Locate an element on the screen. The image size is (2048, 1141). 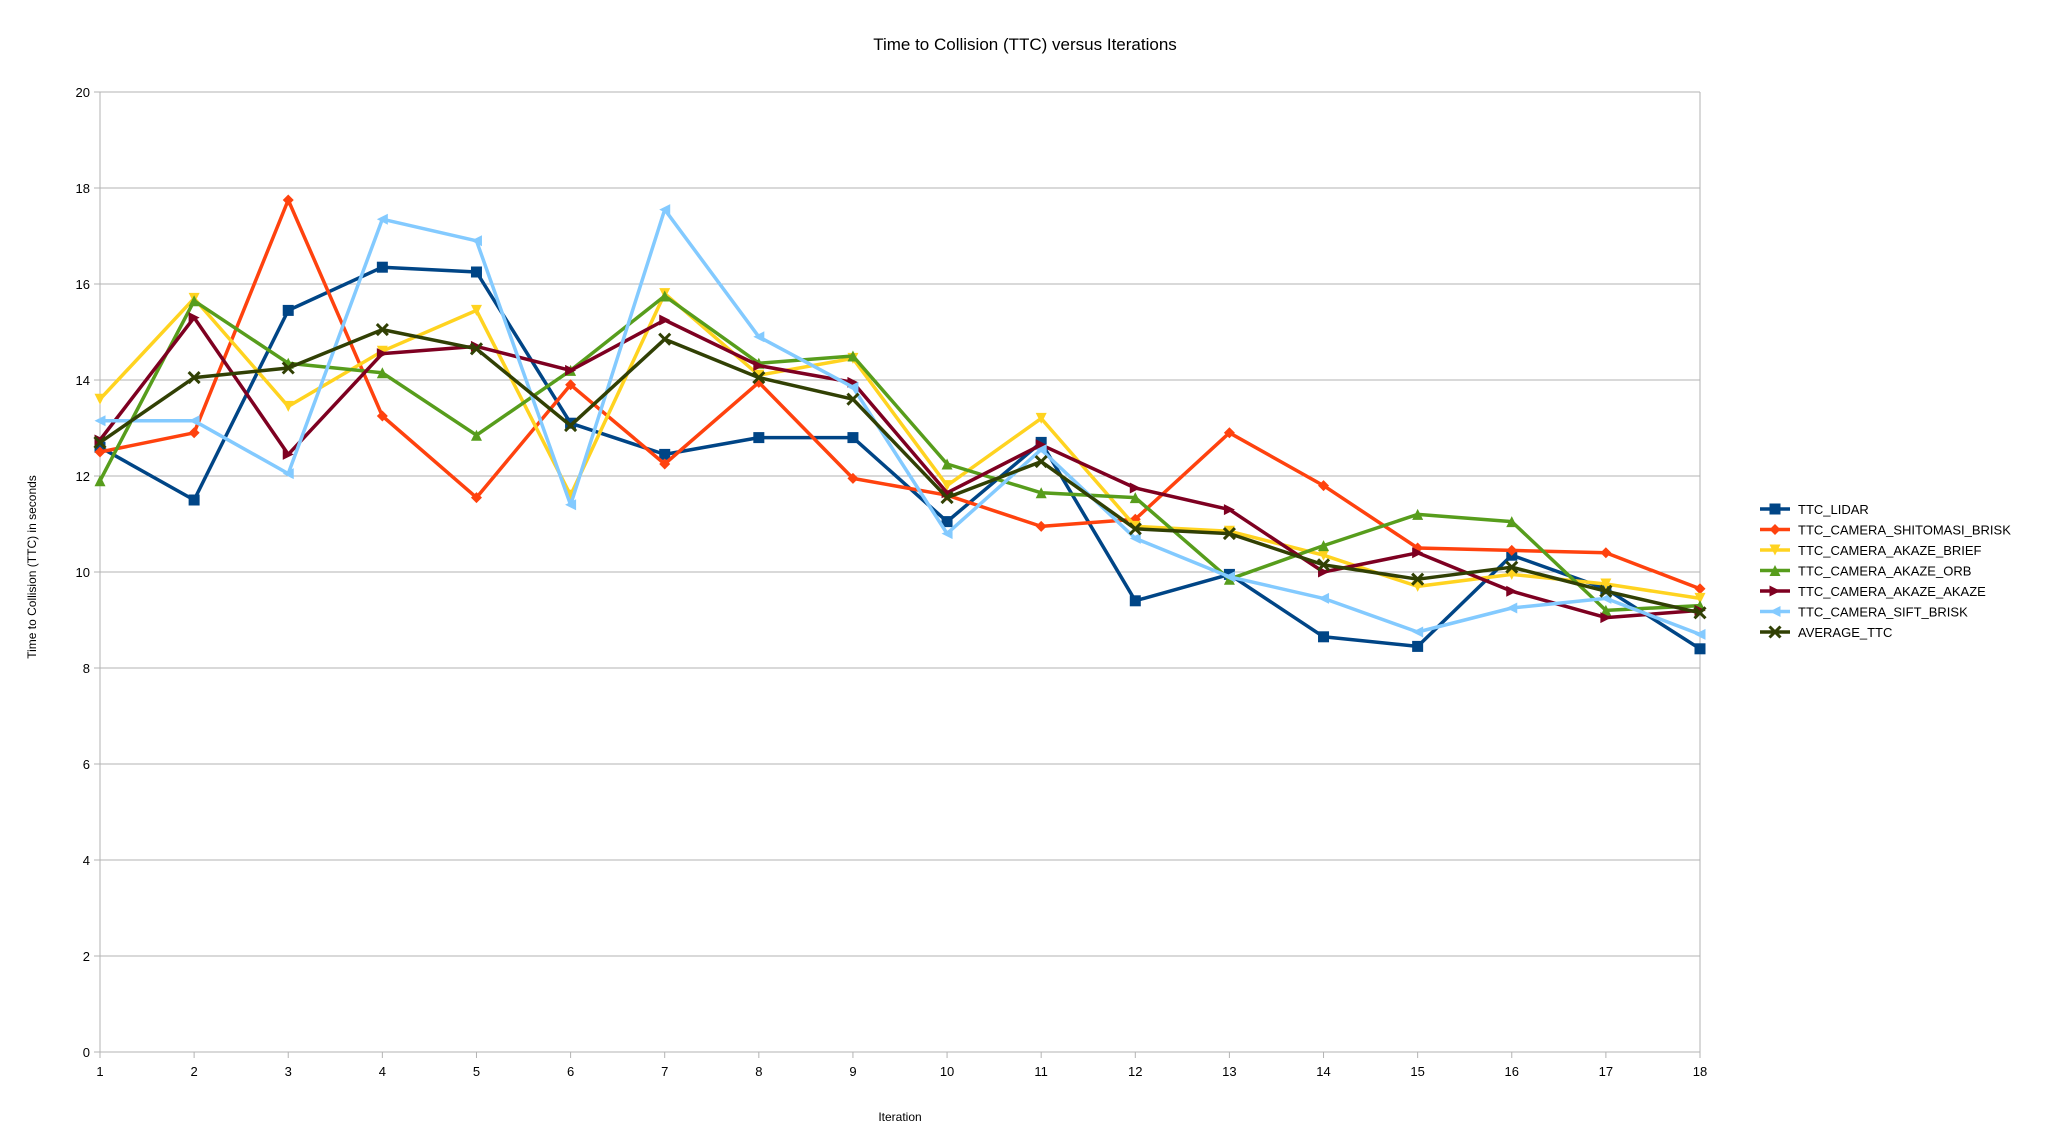
x-tick-label: 10 is located at coordinates (947, 1071).